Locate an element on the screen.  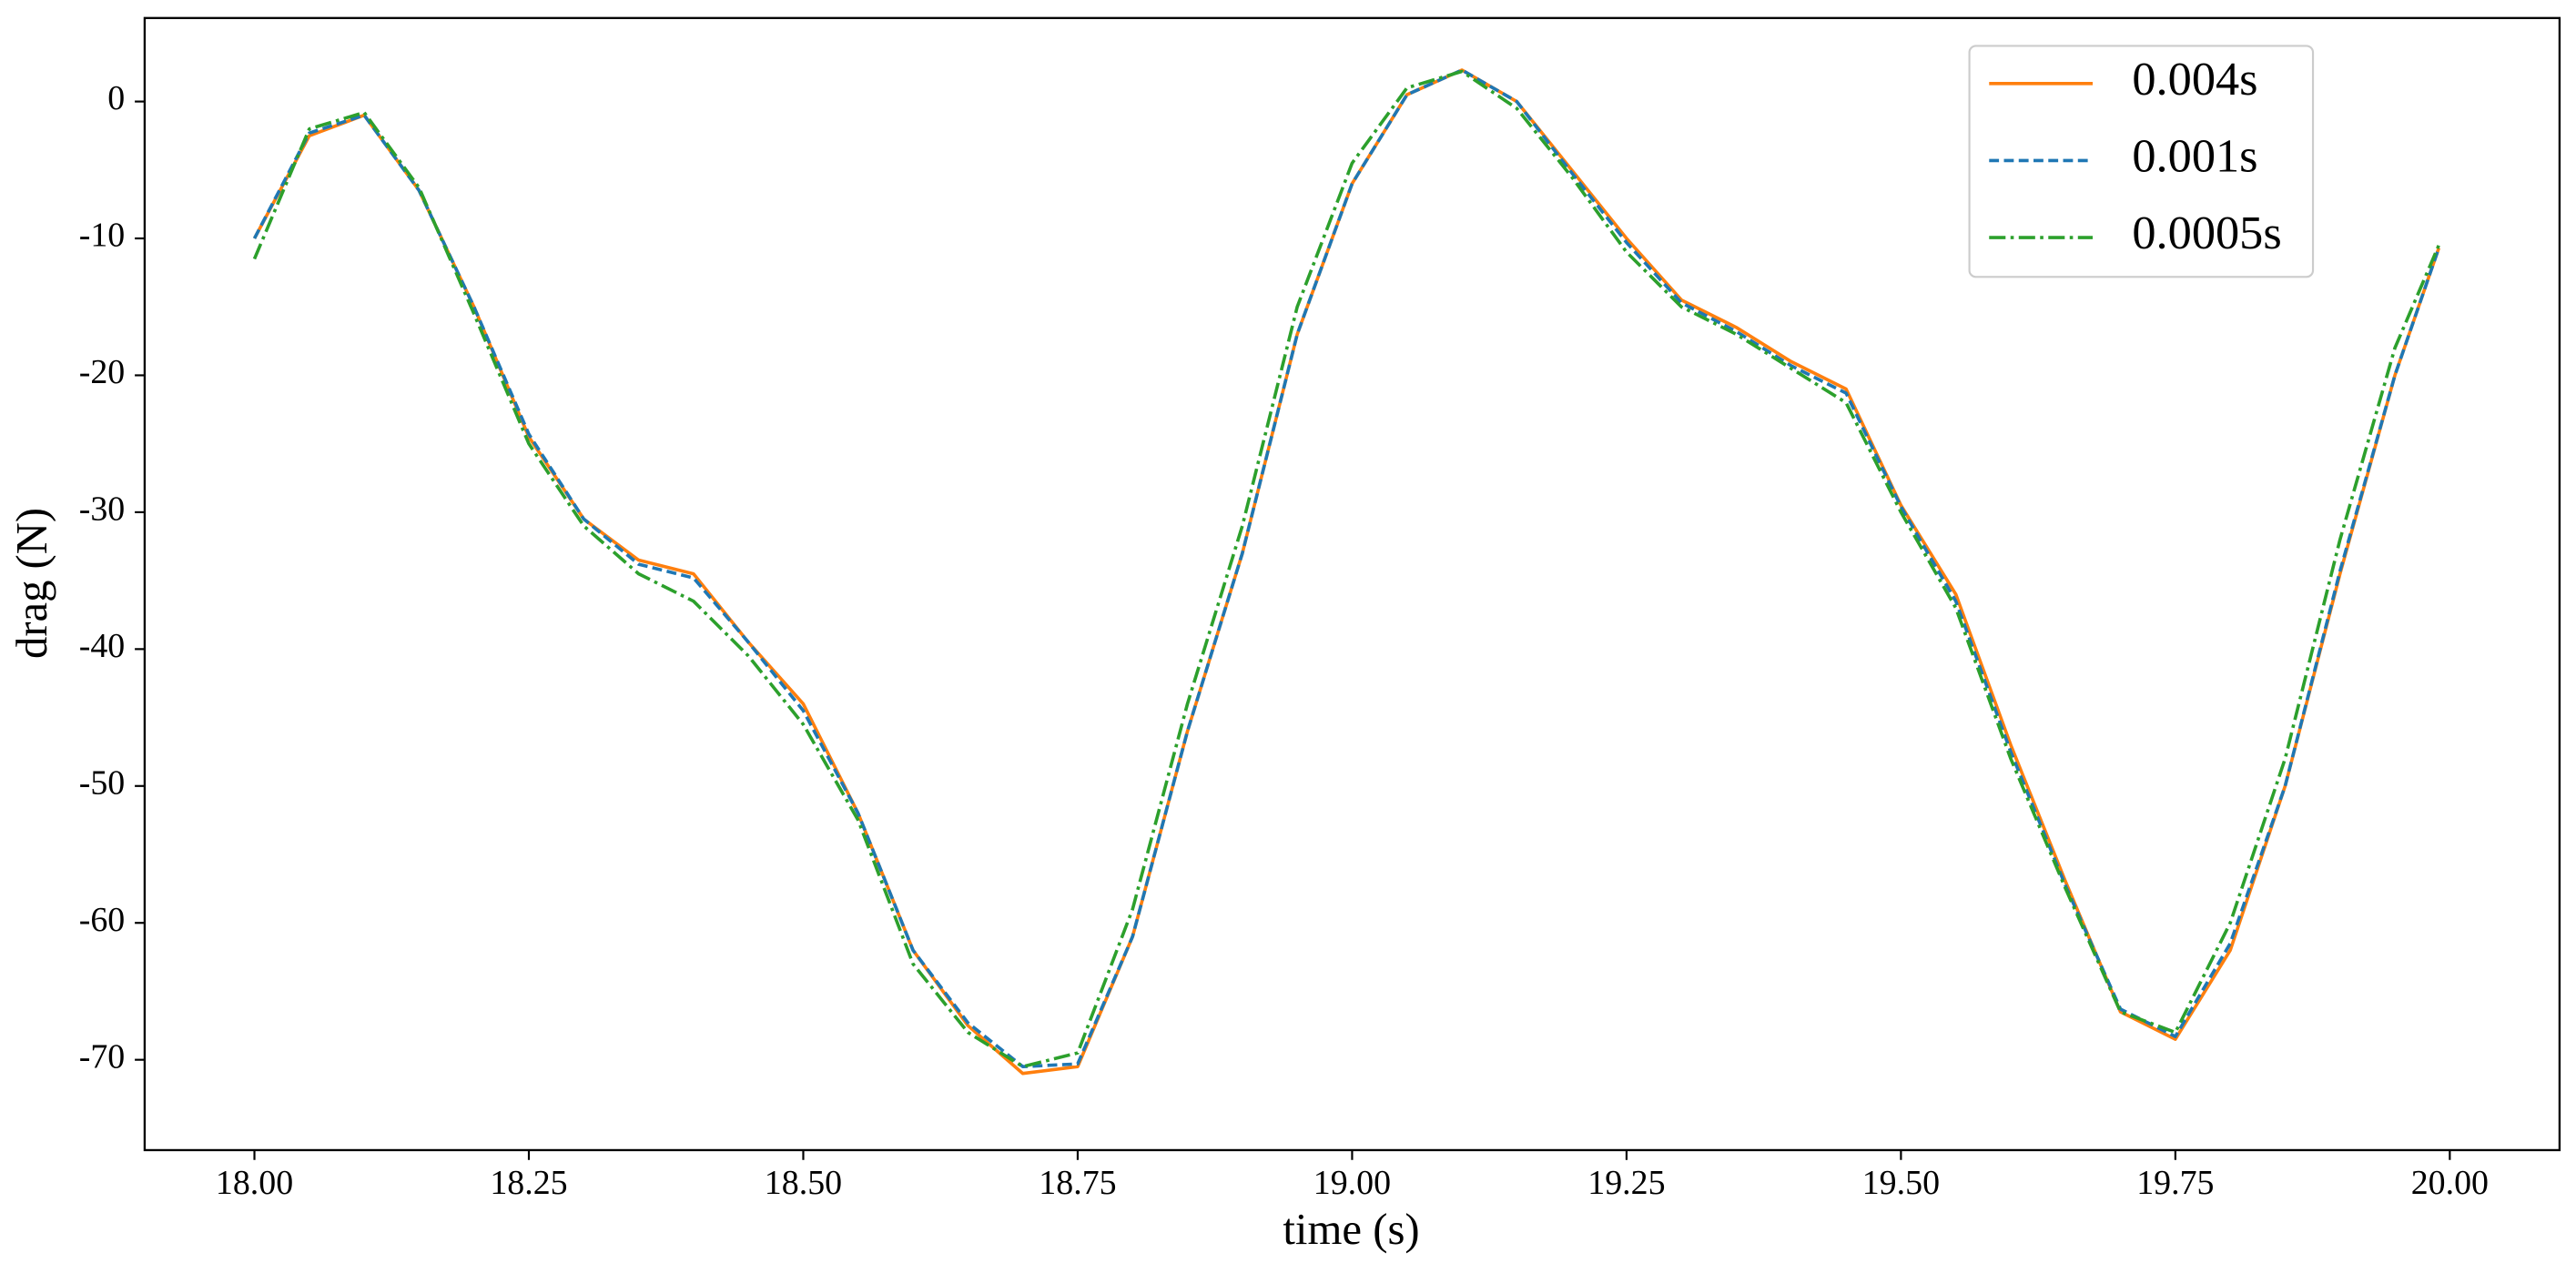
x-tick-label: 19.75 is located at coordinates (2175, 1183).